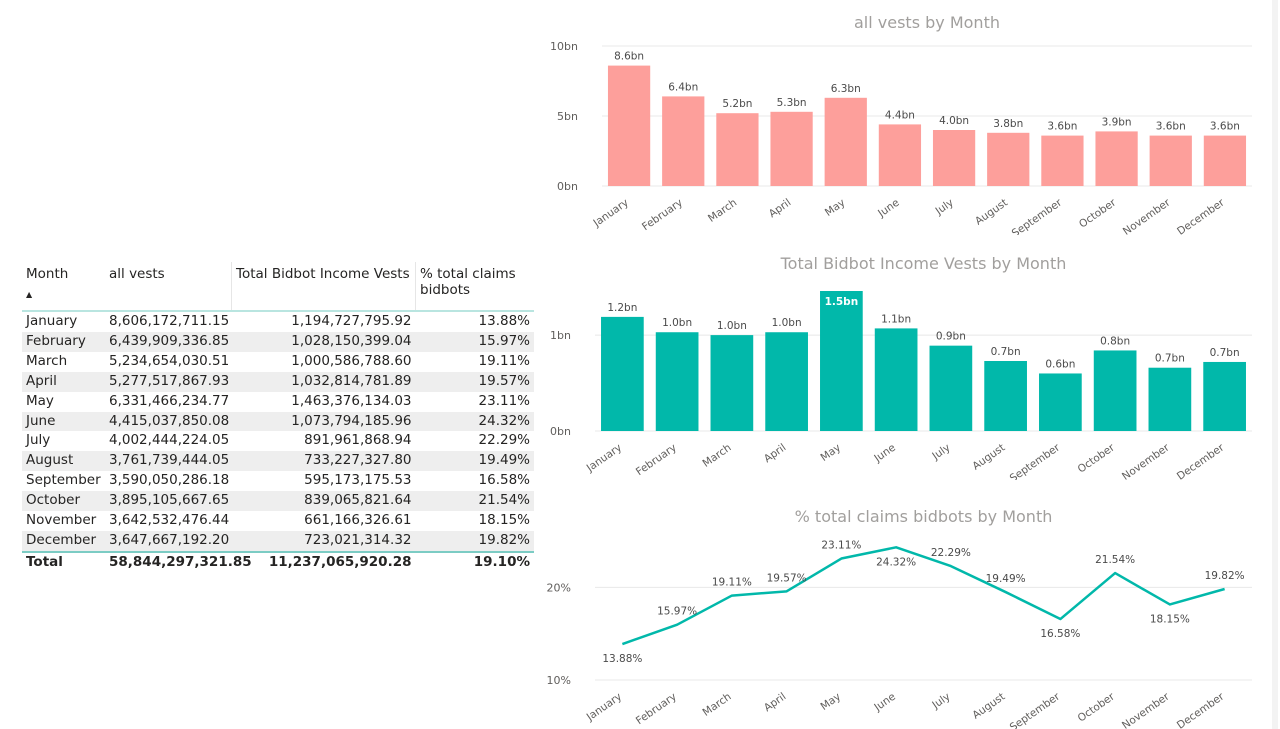 Image resolution: width=1280 pixels, height=729 pixels. What do you see at coordinates (323, 562) in the screenshot?
I see `total-bidbot-income: 11,237,065,920.28` at bounding box center [323, 562].